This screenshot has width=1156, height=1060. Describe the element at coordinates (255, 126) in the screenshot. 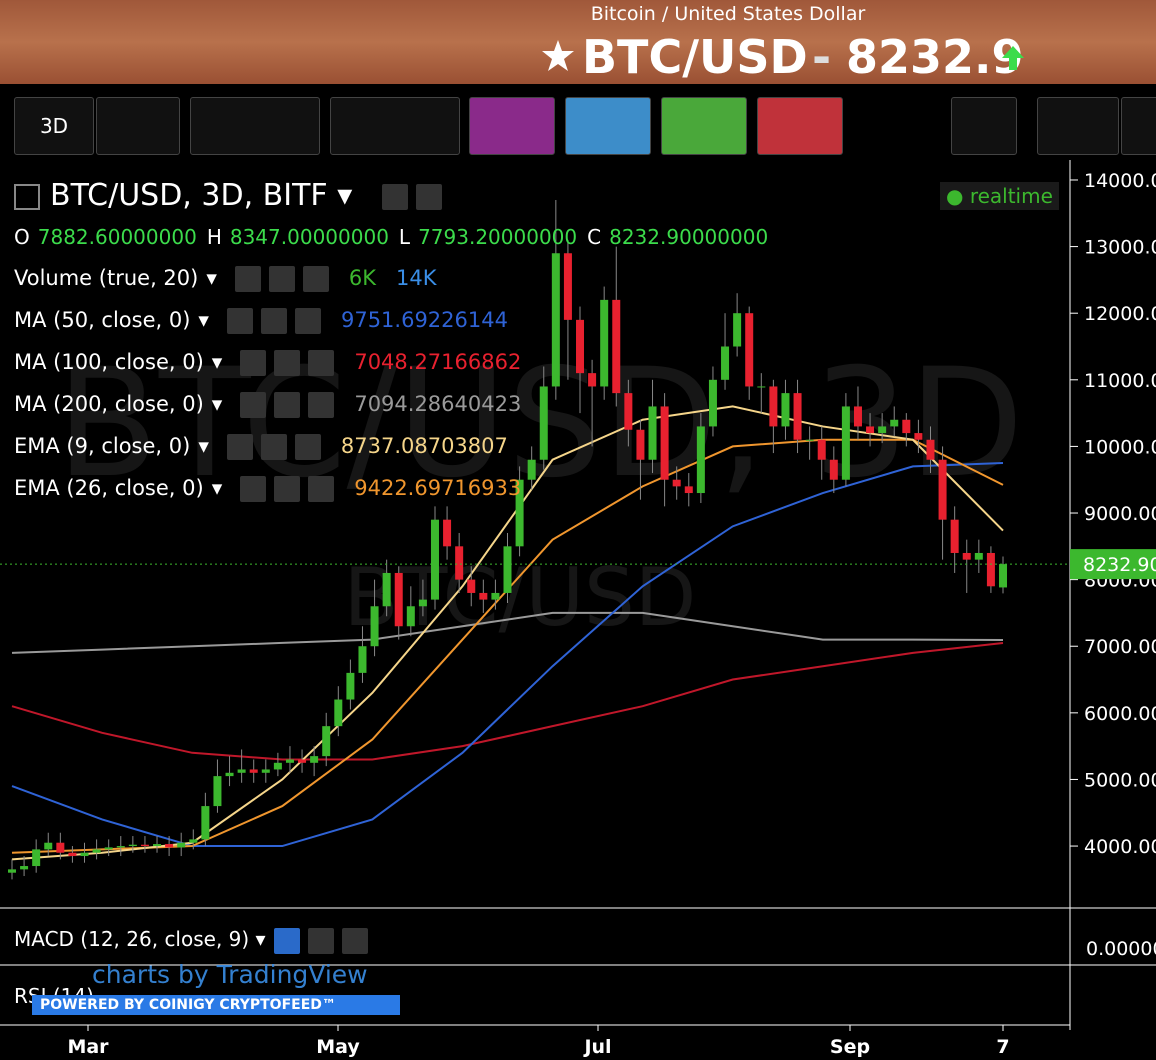

I see `chart-type-button` at that location.